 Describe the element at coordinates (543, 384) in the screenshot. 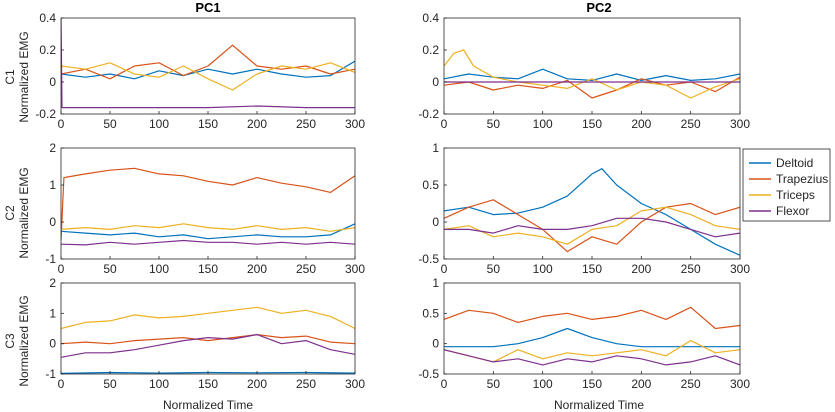

I see `panel-r3-c2-xtick-label: 100` at that location.